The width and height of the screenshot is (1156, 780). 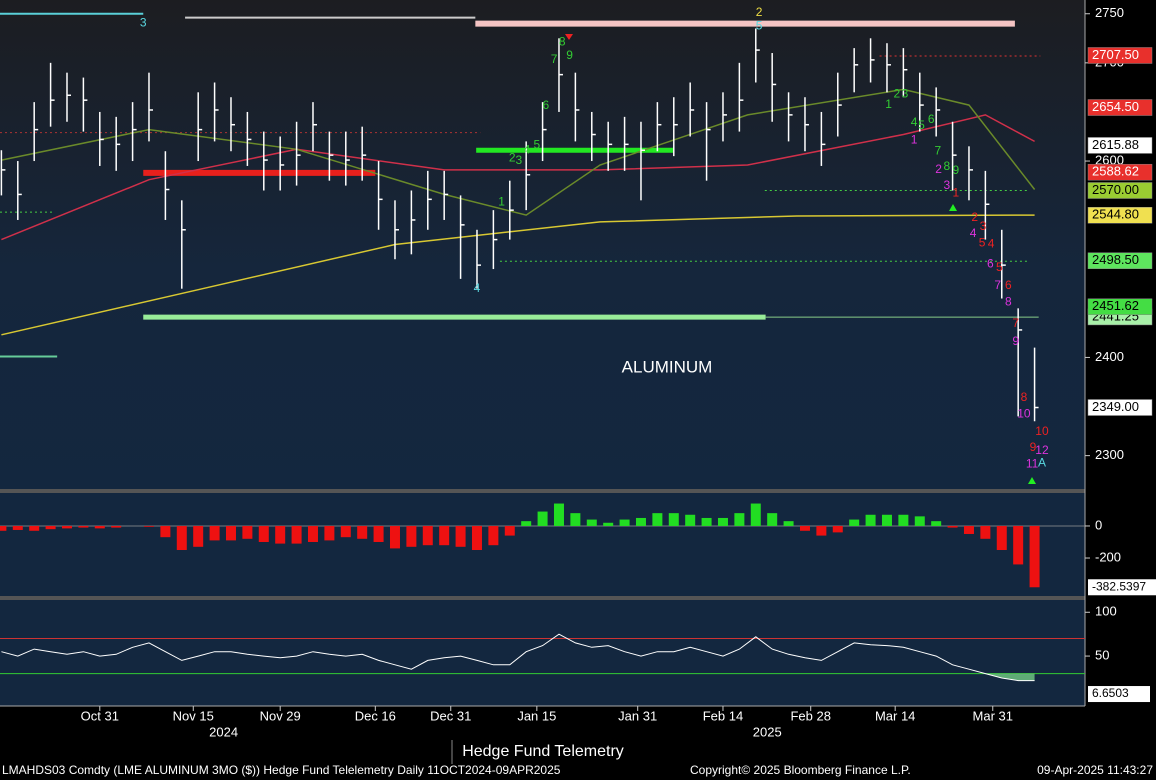 I want to click on y-tick-label: 2400, so click(x=1109, y=356).